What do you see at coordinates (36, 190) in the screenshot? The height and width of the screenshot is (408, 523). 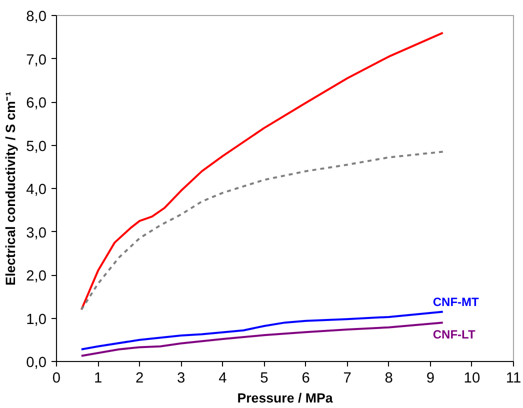 I see `y-tick-label: 4,0` at bounding box center [36, 190].